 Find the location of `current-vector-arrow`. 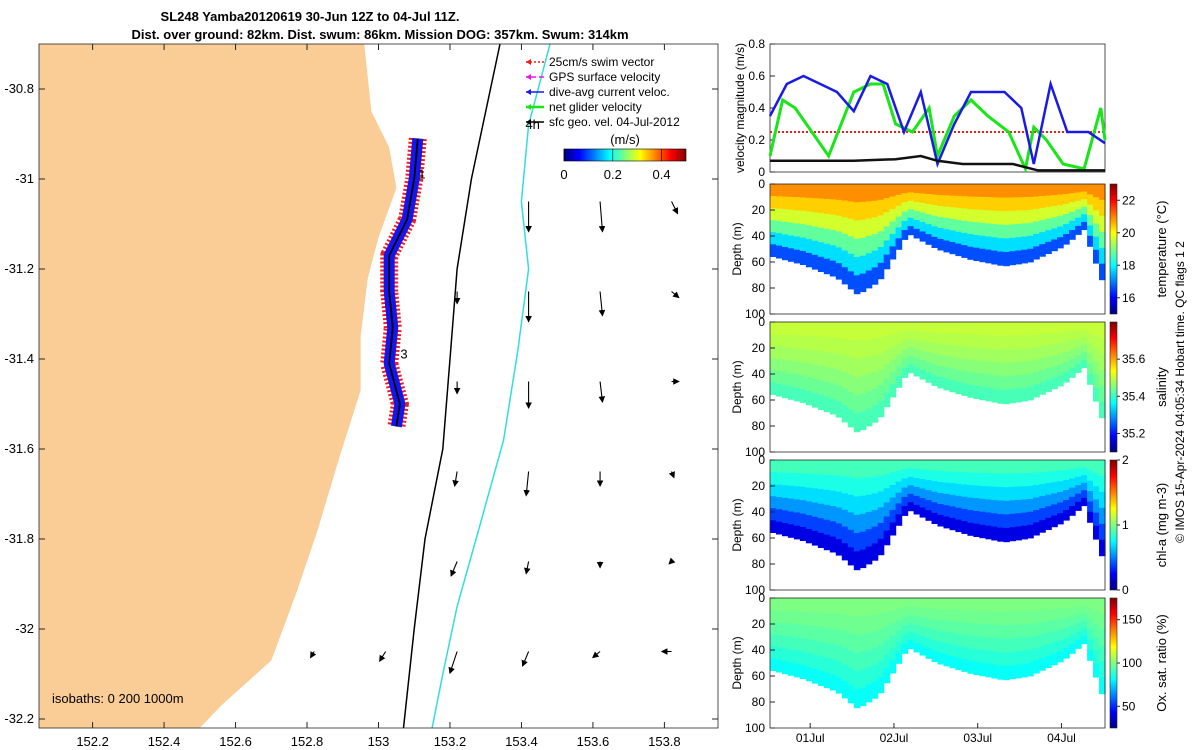

current-vector-arrow is located at coordinates (675, 295).